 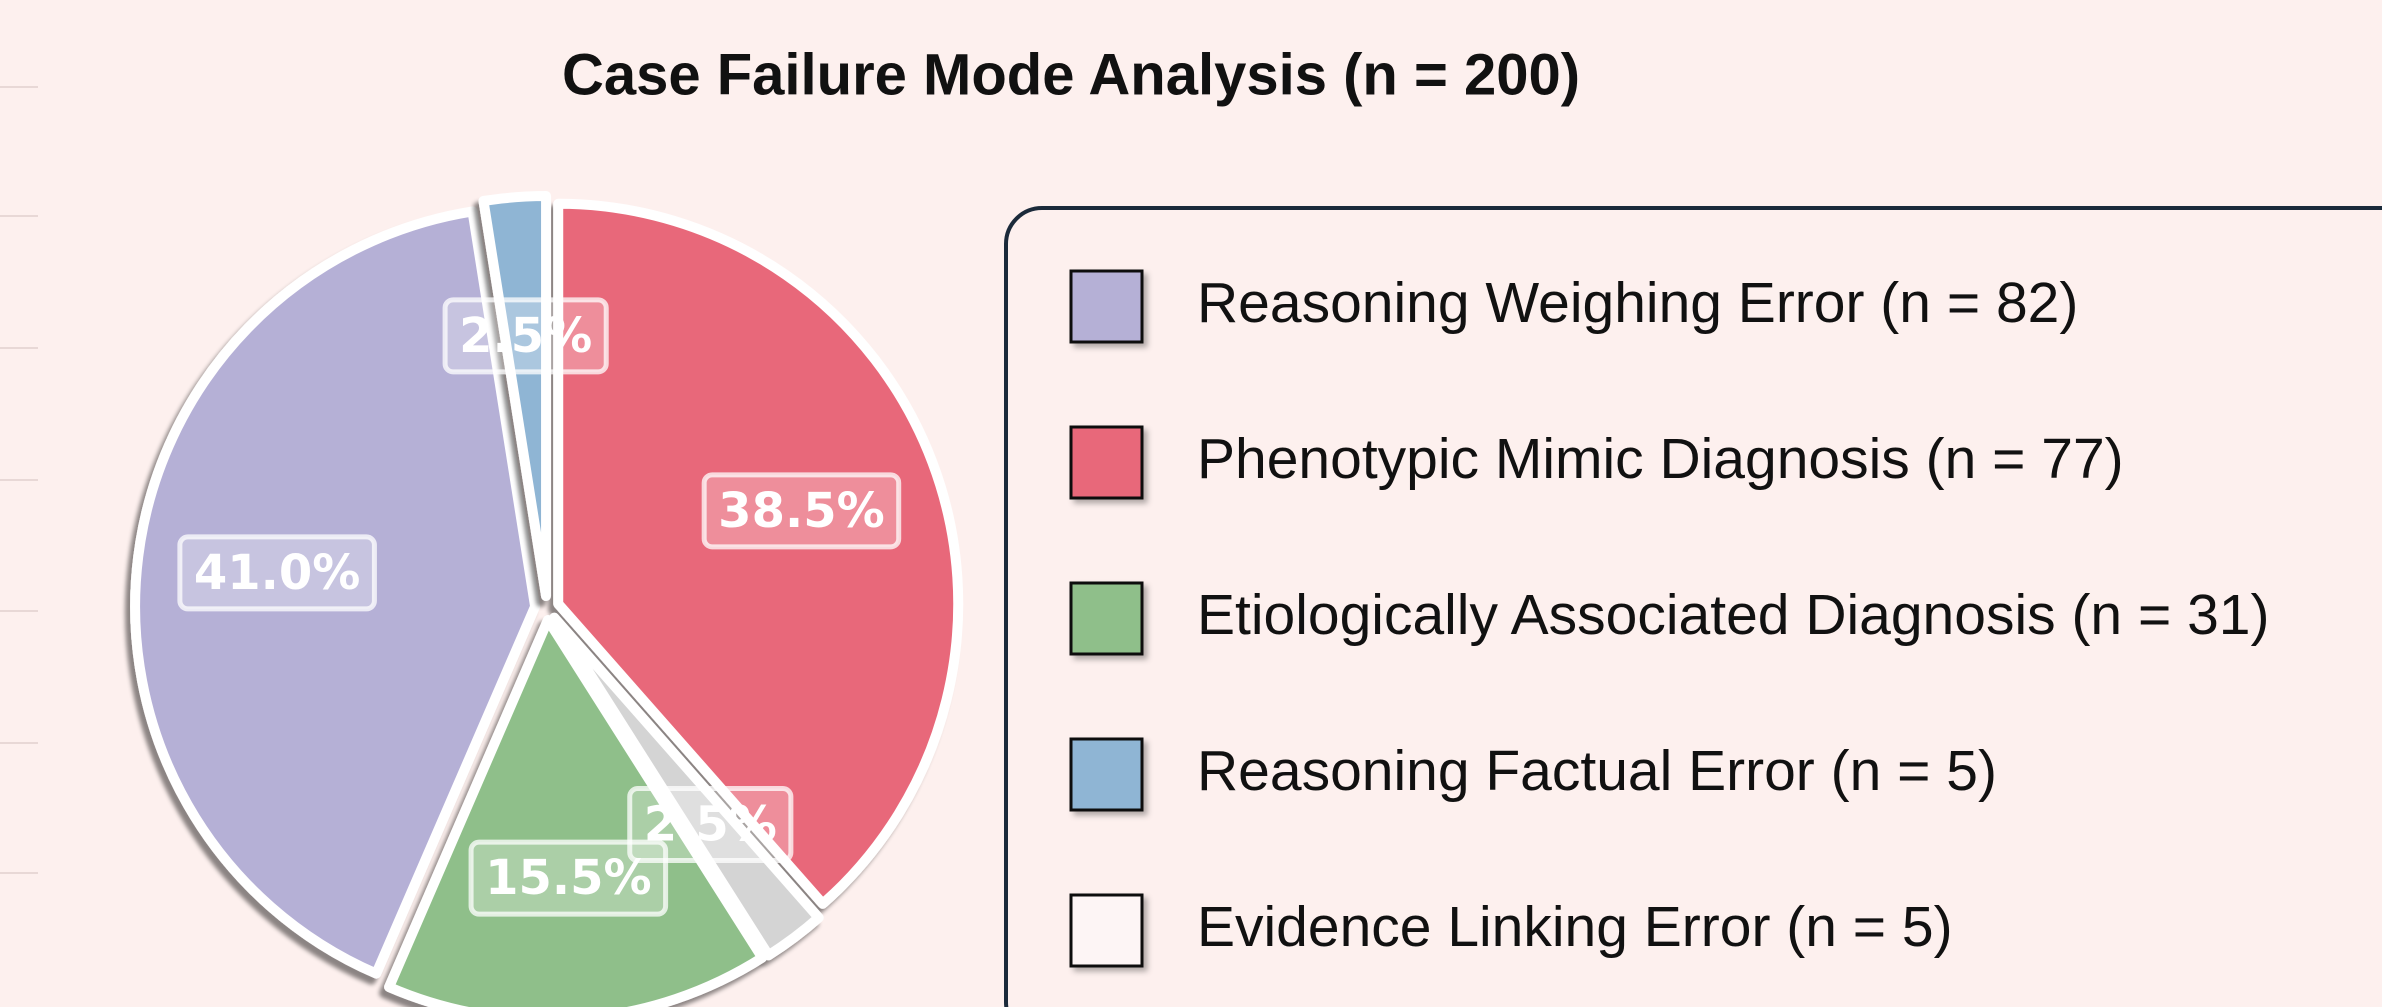 What do you see at coordinates (19, 480) in the screenshot?
I see `edge-ticks` at bounding box center [19, 480].